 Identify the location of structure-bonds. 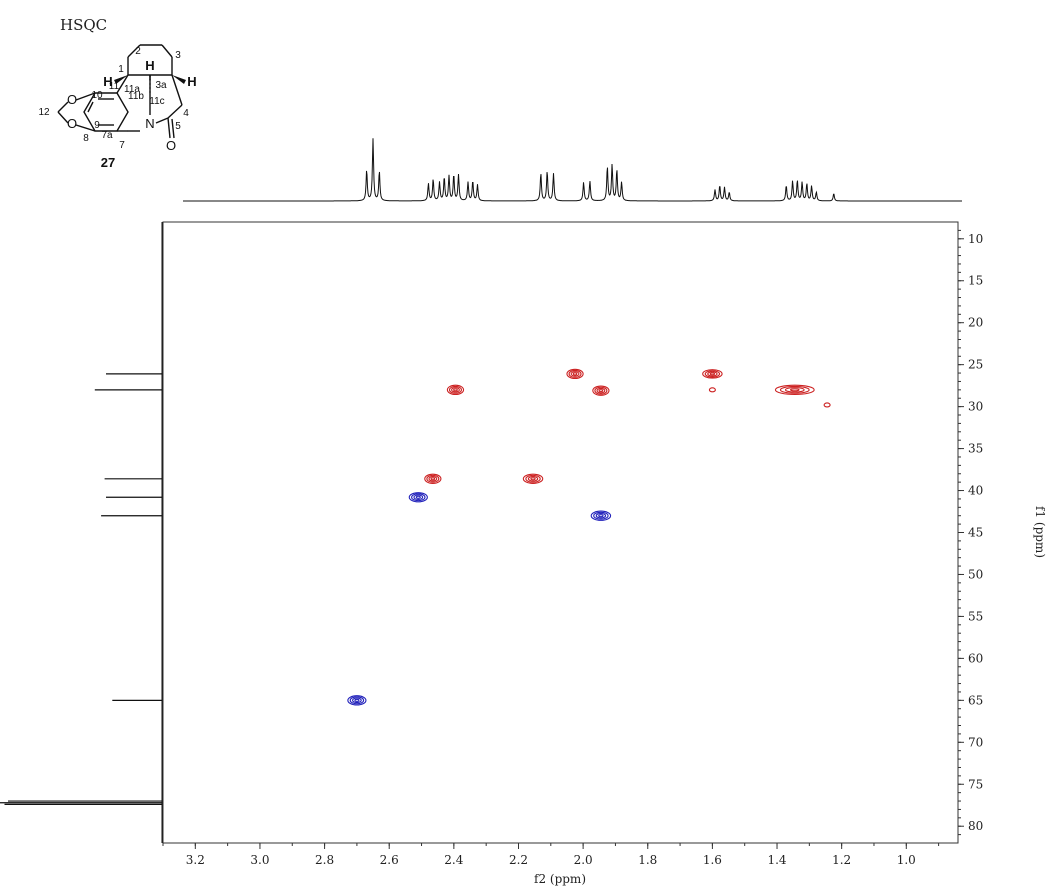
(120, 91).